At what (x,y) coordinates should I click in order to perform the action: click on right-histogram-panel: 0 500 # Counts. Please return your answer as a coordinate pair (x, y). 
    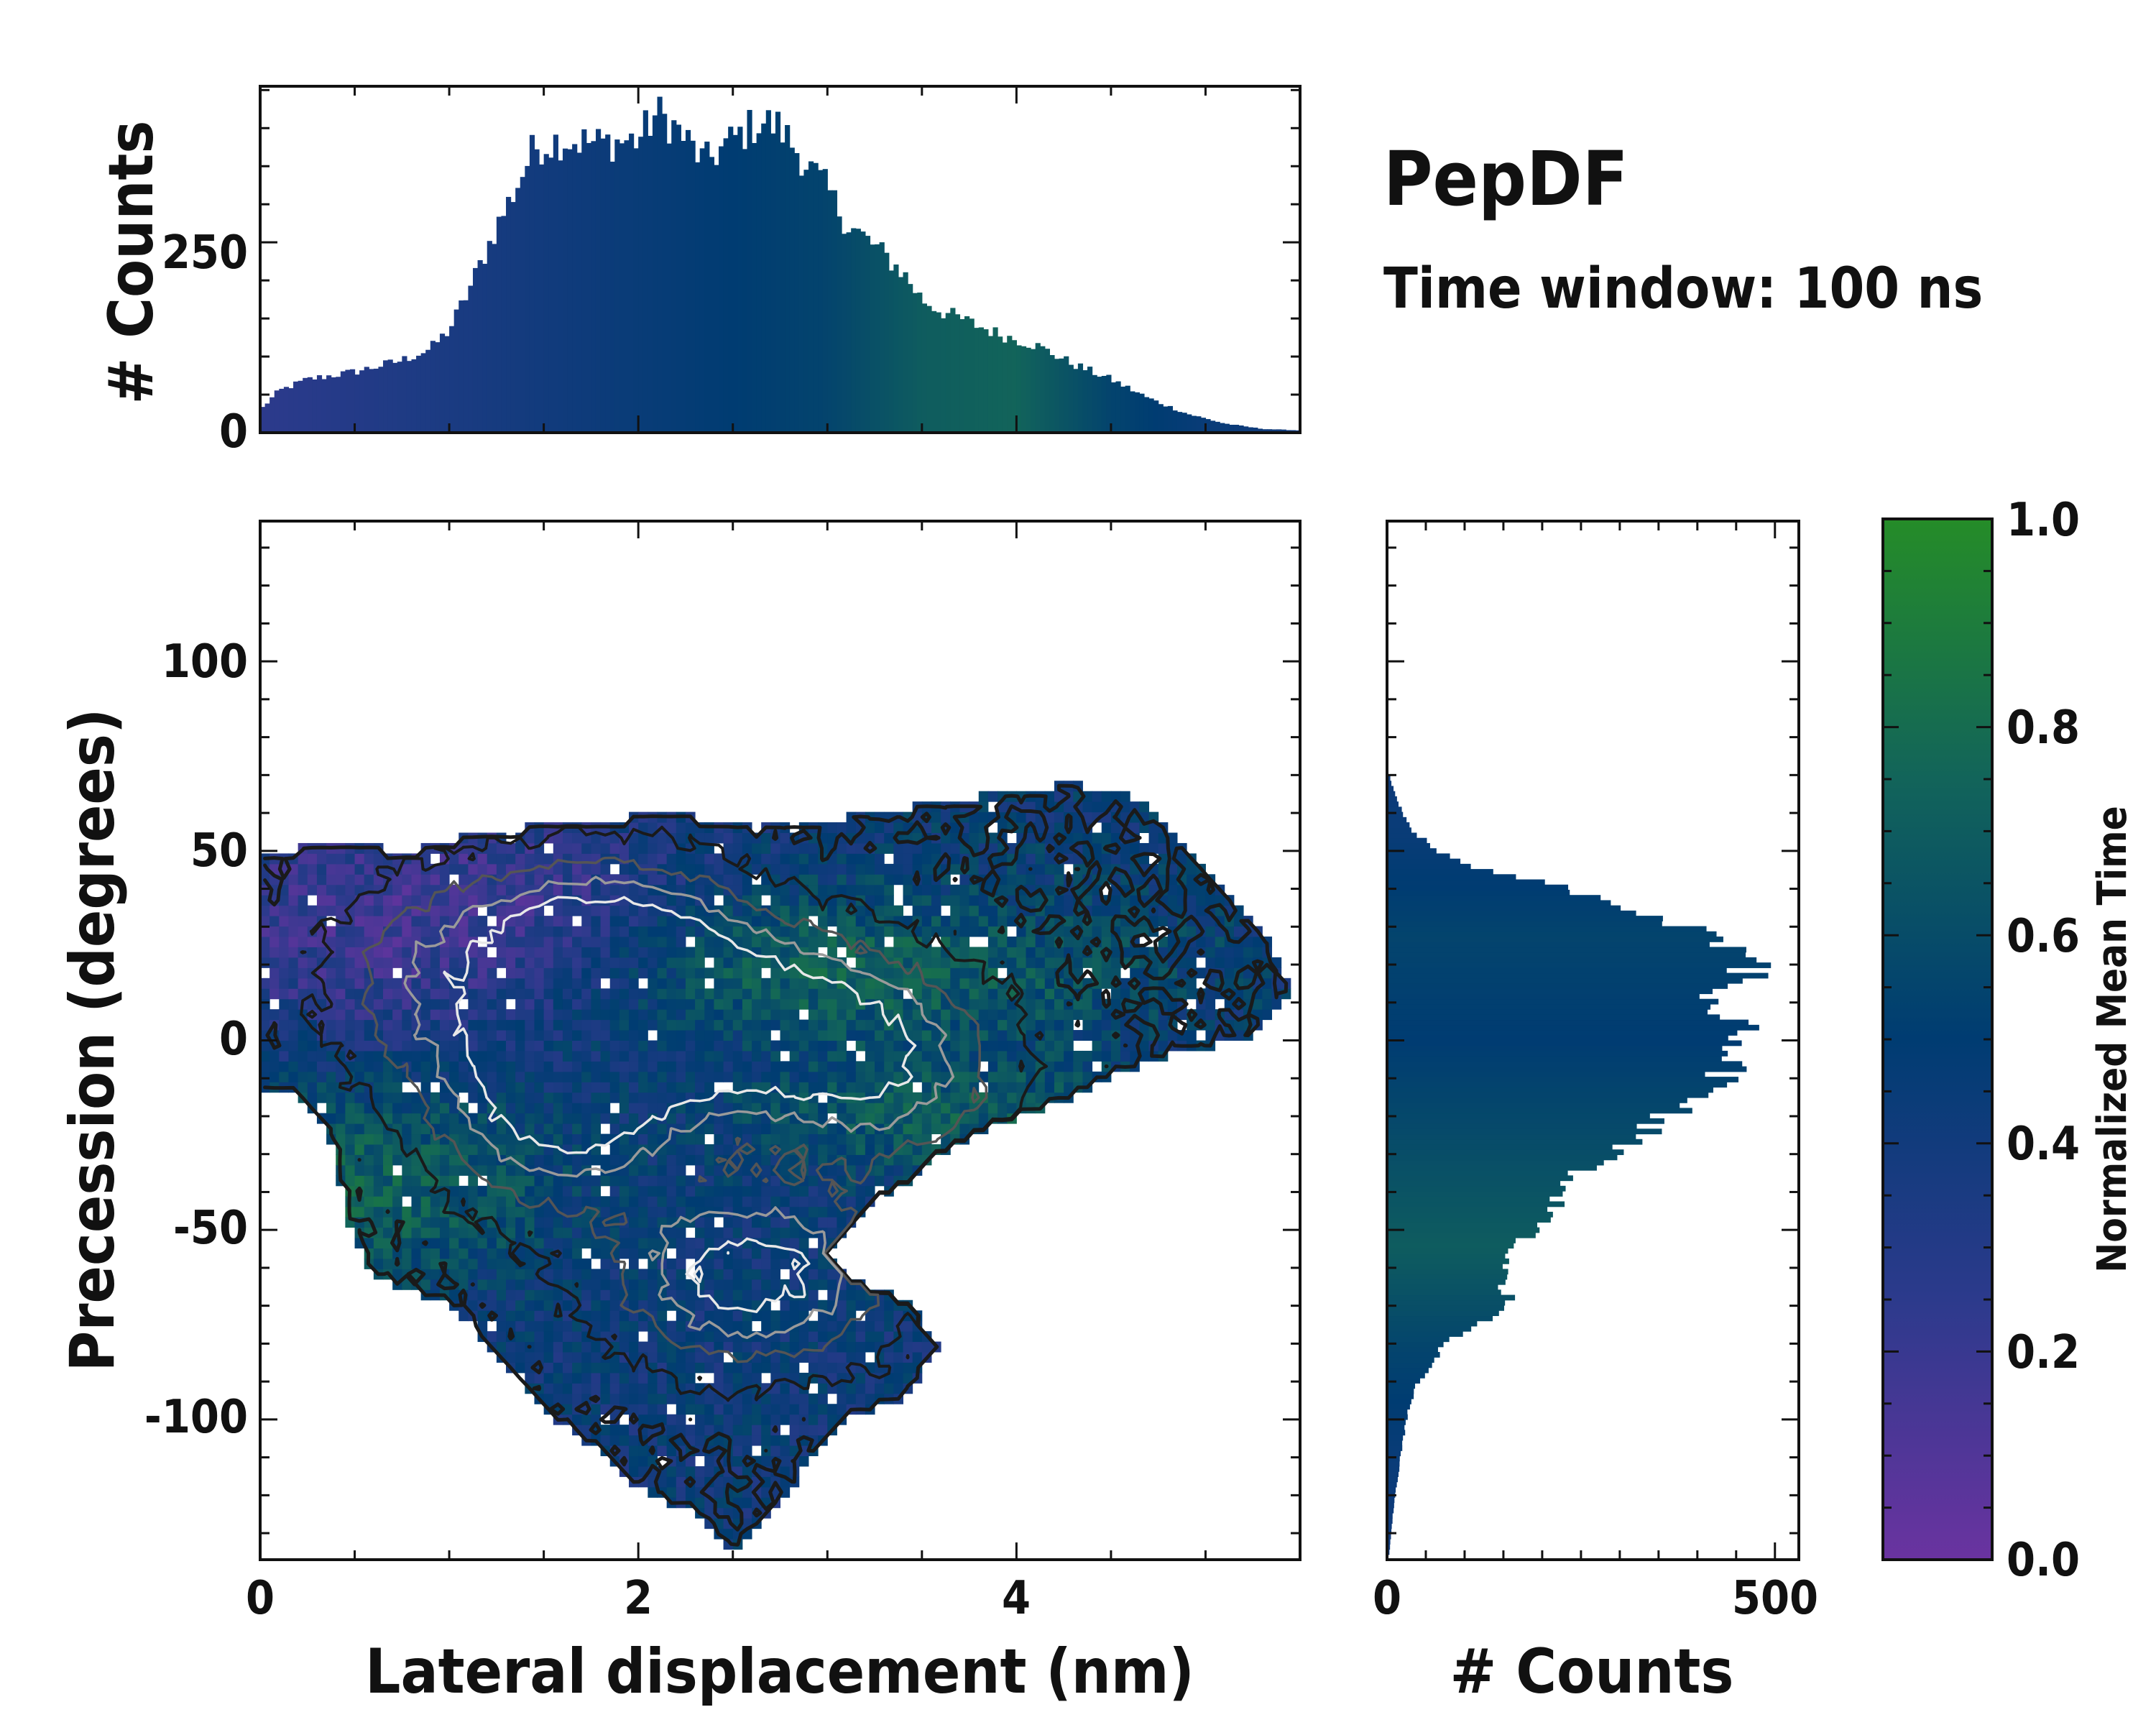
    Looking at the image, I should click on (1595, 1114).